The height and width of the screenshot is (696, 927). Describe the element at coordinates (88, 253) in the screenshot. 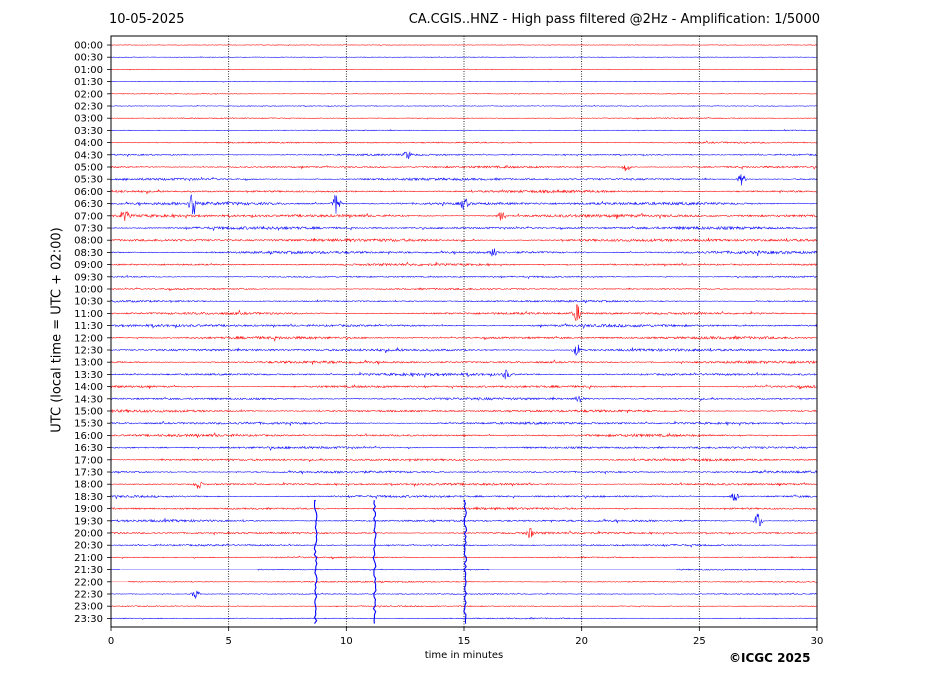

I see `y-tick-label: 08:30` at that location.